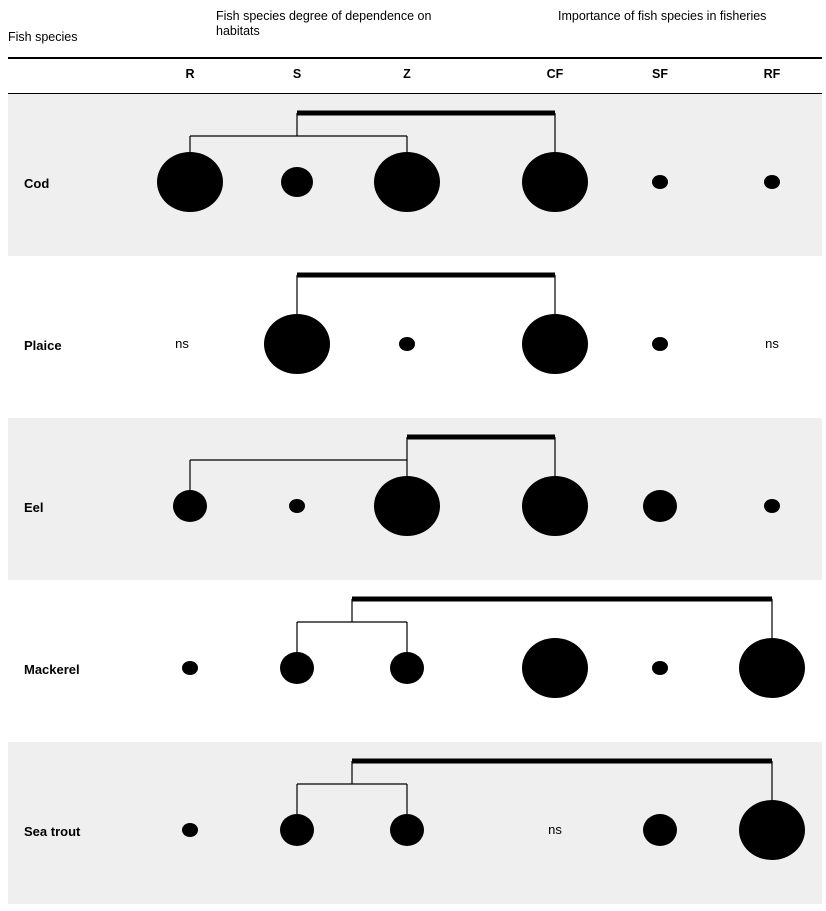  Describe the element at coordinates (43, 37) in the screenshot. I see `header-fish-species: Fish species` at that location.